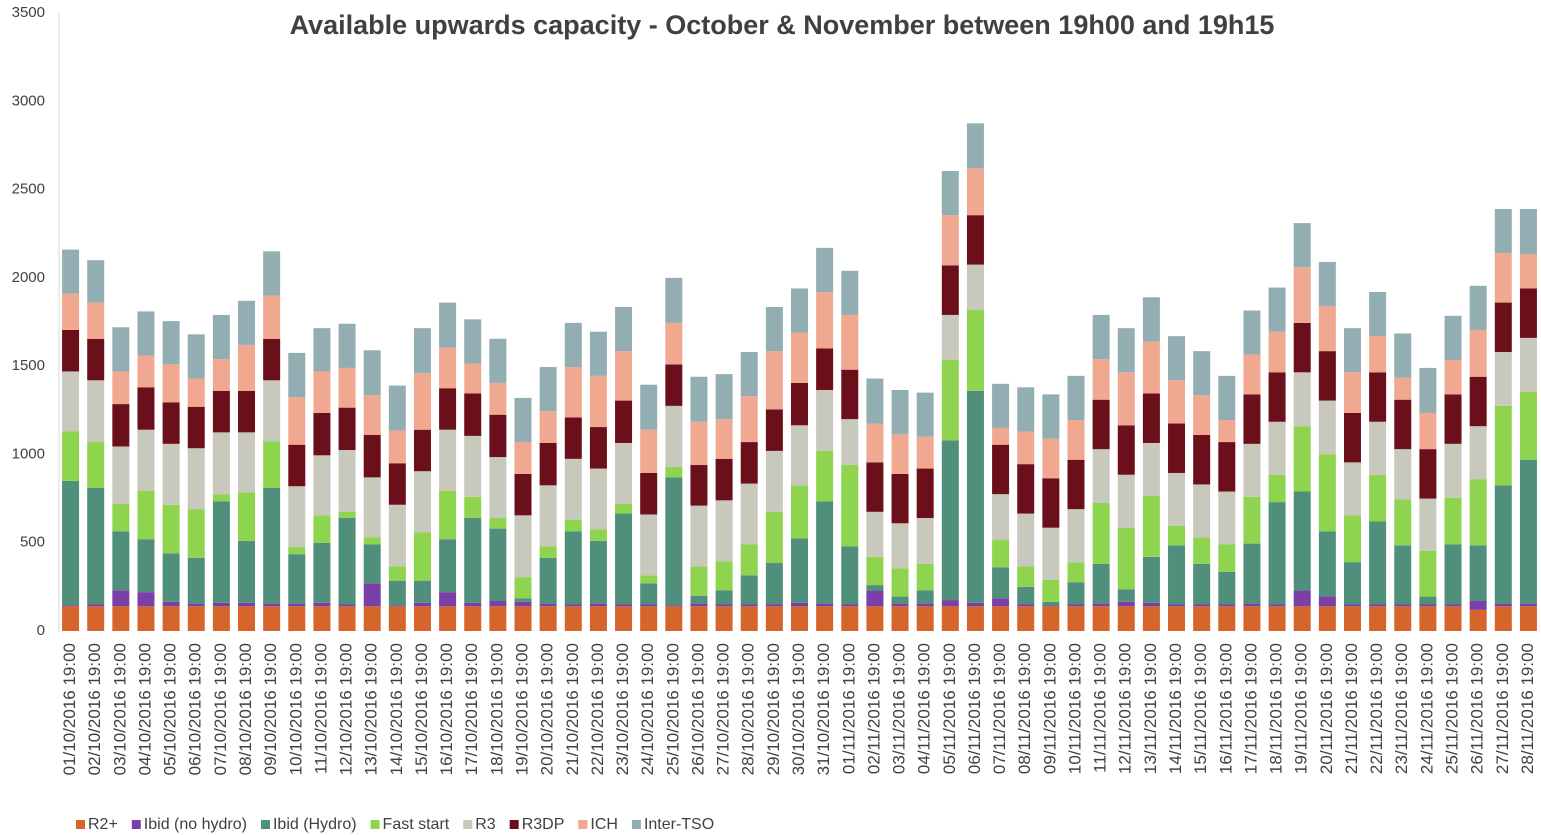 The width and height of the screenshot is (1541, 835). What do you see at coordinates (485, 824) in the screenshot?
I see `legend-label: R3` at bounding box center [485, 824].